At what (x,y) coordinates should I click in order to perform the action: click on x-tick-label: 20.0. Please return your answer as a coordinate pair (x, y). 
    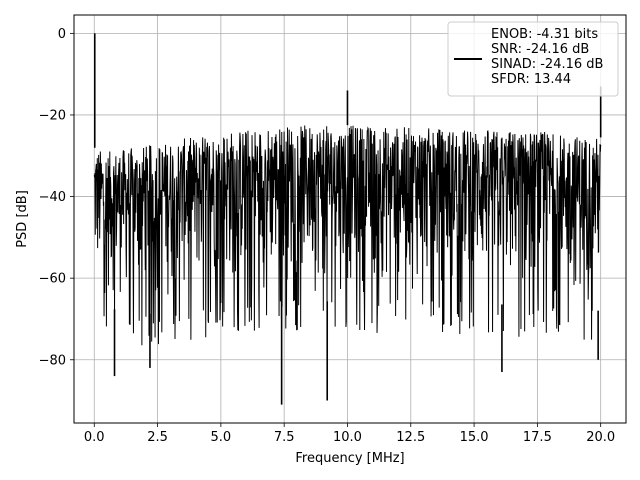
    Looking at the image, I should click on (600, 437).